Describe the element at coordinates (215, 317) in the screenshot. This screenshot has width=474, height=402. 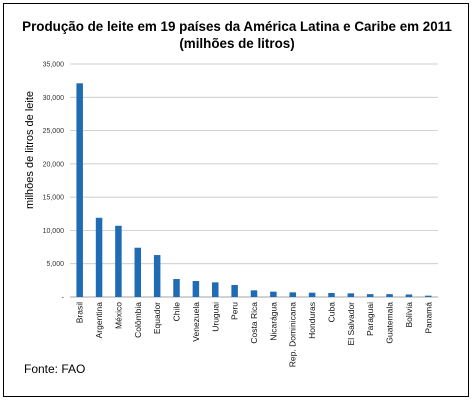
I see `category-label: Uruguai` at that location.